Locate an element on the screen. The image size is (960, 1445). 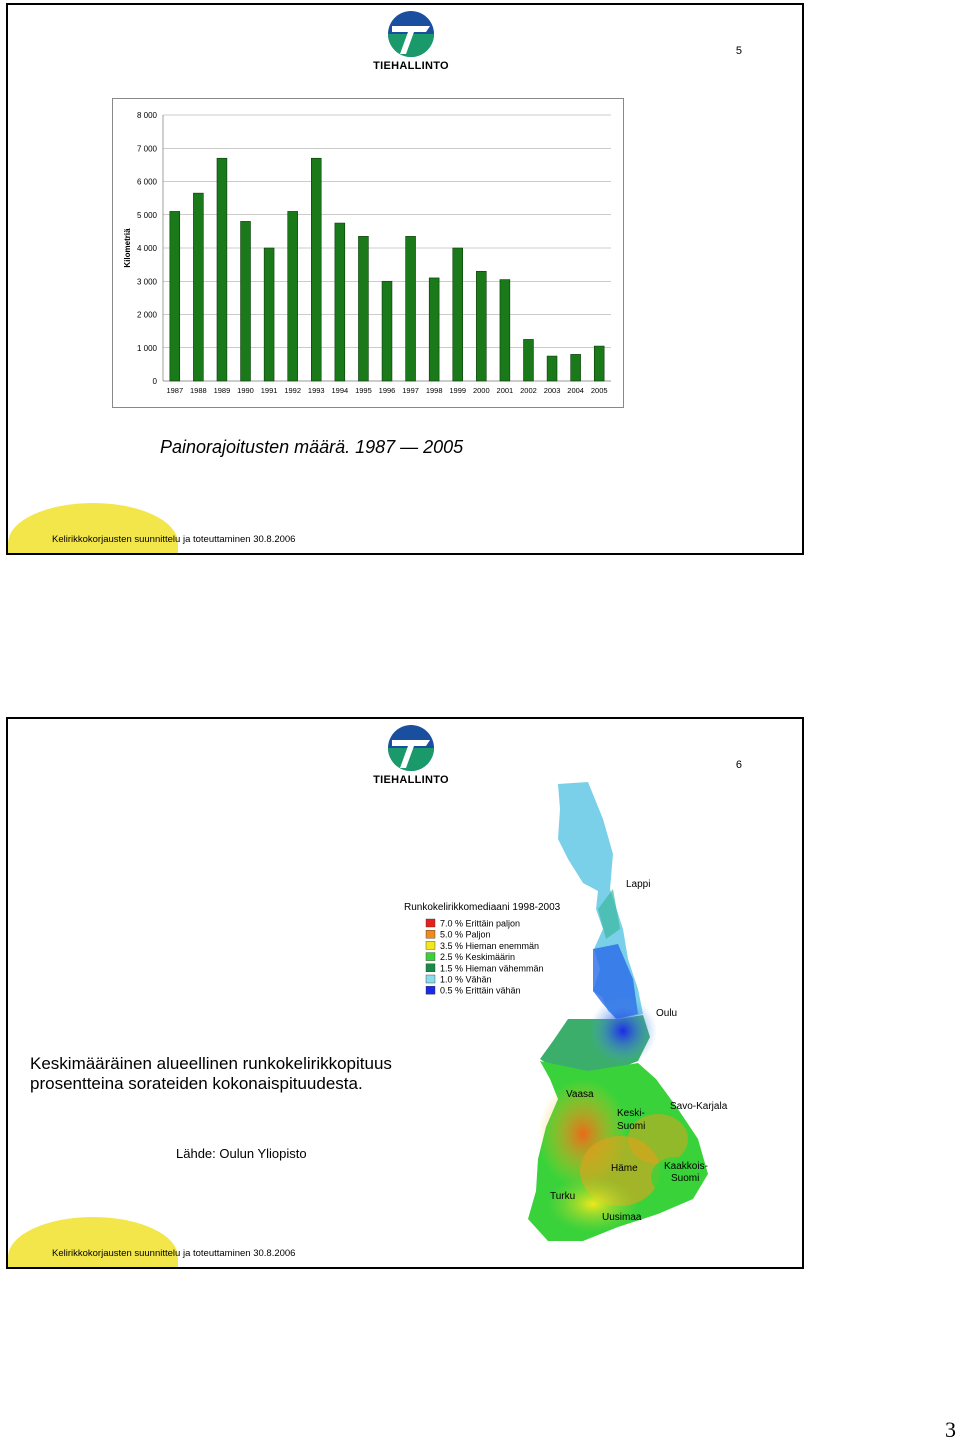
legend-label: 0.5 % Erittäin vähän is located at coordinates (480, 991).